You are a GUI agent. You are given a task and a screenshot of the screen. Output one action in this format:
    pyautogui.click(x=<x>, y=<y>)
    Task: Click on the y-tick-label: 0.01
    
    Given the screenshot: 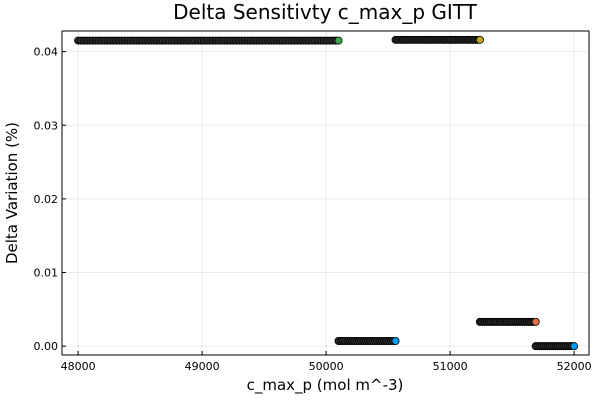 What is the action you would take?
    pyautogui.click(x=46, y=273)
    